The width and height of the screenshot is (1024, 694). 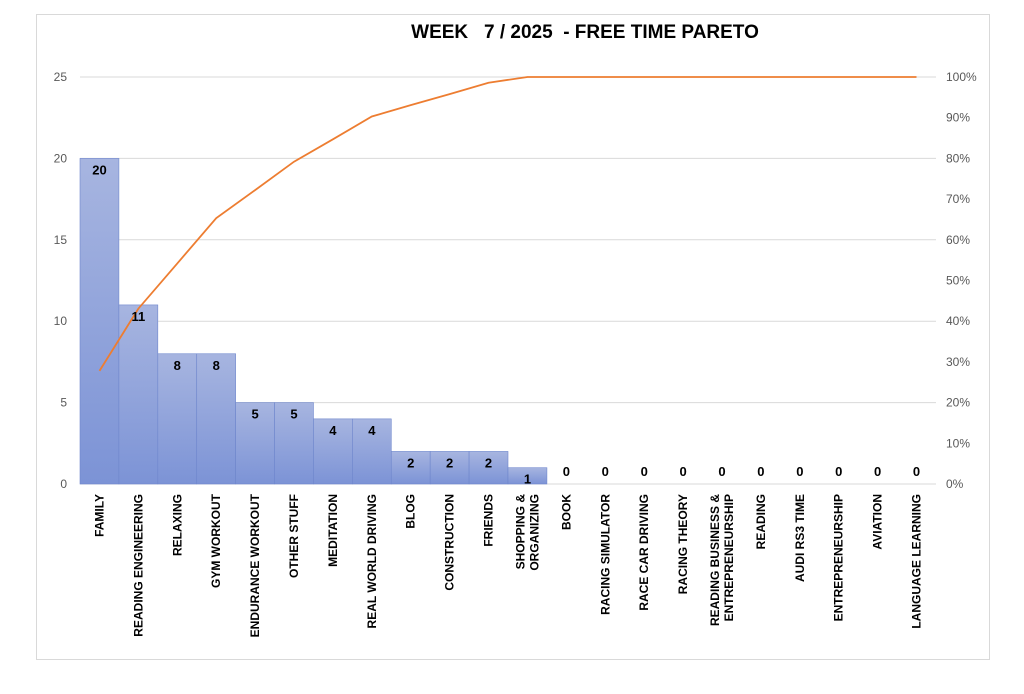 I want to click on y-tick-label: 5, so click(x=63, y=403).